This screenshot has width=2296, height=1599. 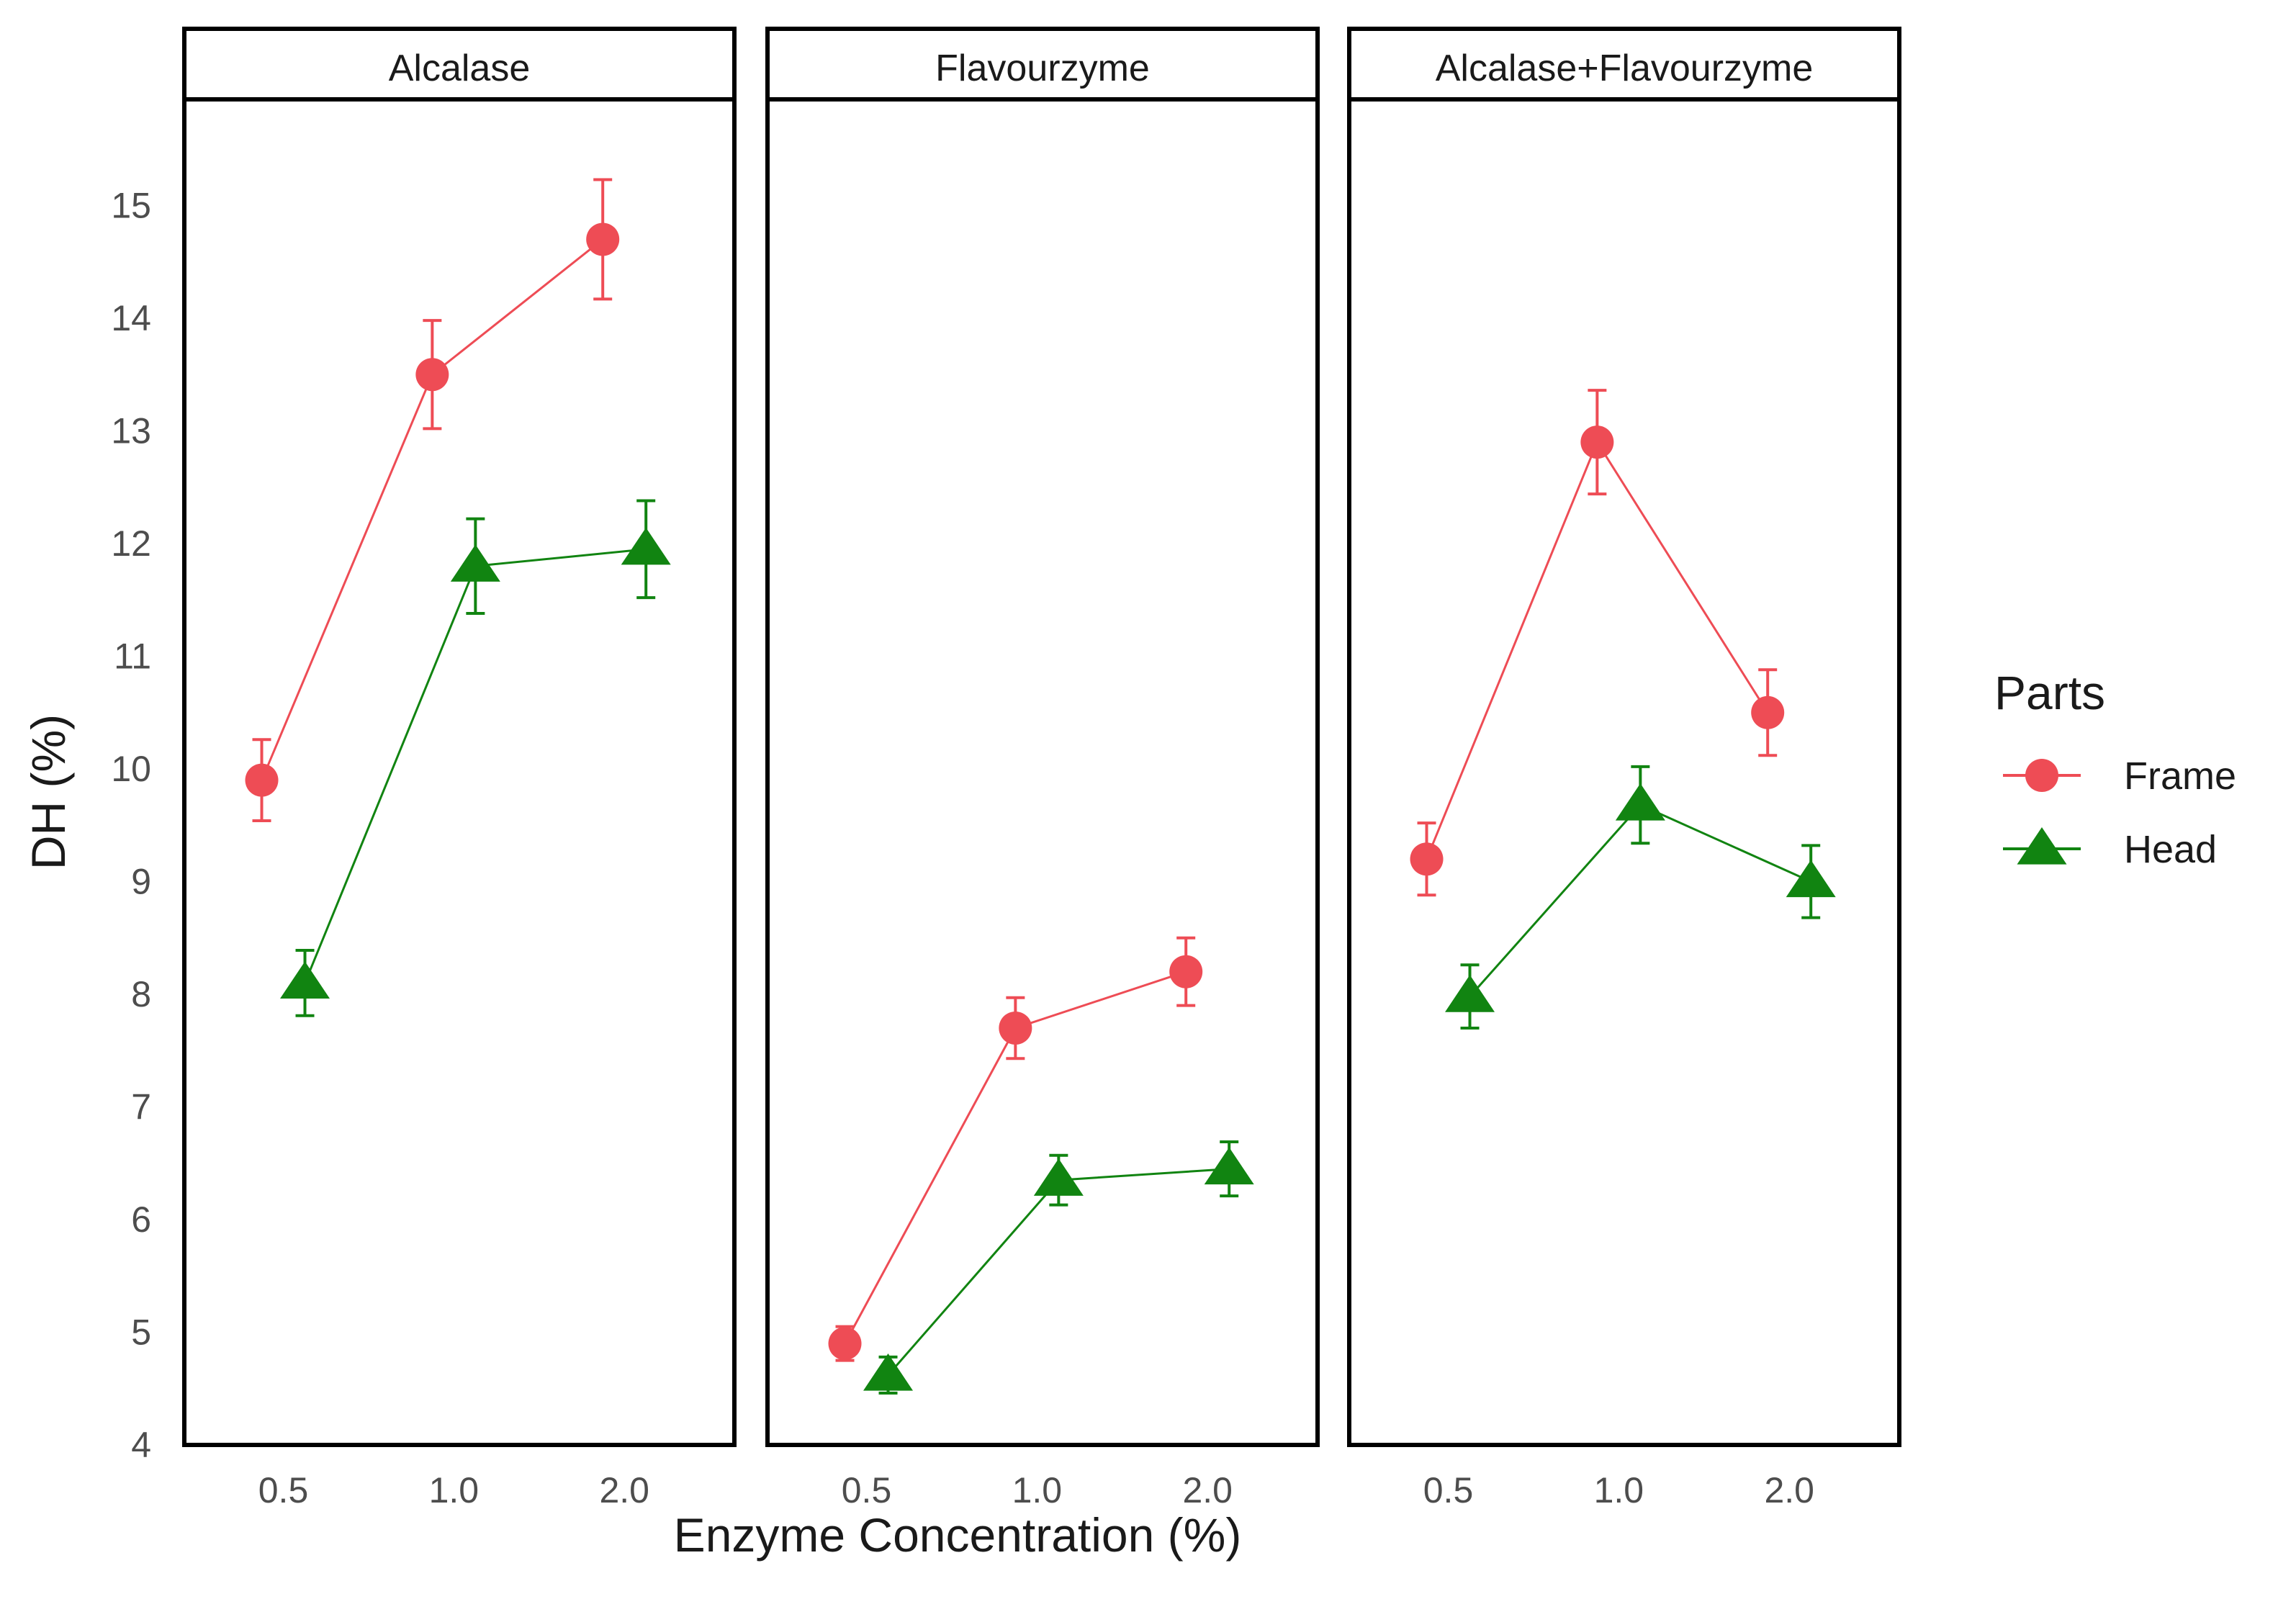 What do you see at coordinates (2120, 813) in the screenshot?
I see `legend-keys: Frame Head` at bounding box center [2120, 813].